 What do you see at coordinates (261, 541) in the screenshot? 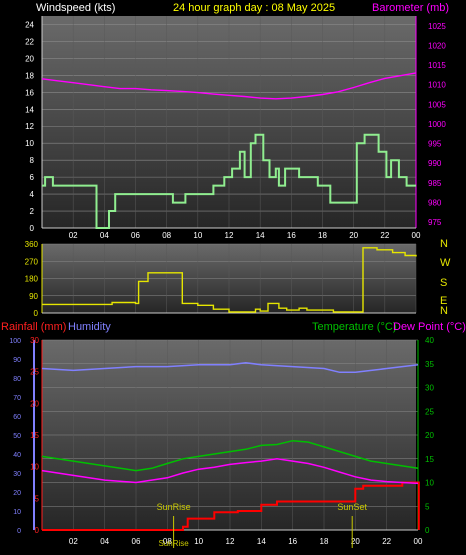
I see `temp-x-tick-label: 14` at bounding box center [261, 541].